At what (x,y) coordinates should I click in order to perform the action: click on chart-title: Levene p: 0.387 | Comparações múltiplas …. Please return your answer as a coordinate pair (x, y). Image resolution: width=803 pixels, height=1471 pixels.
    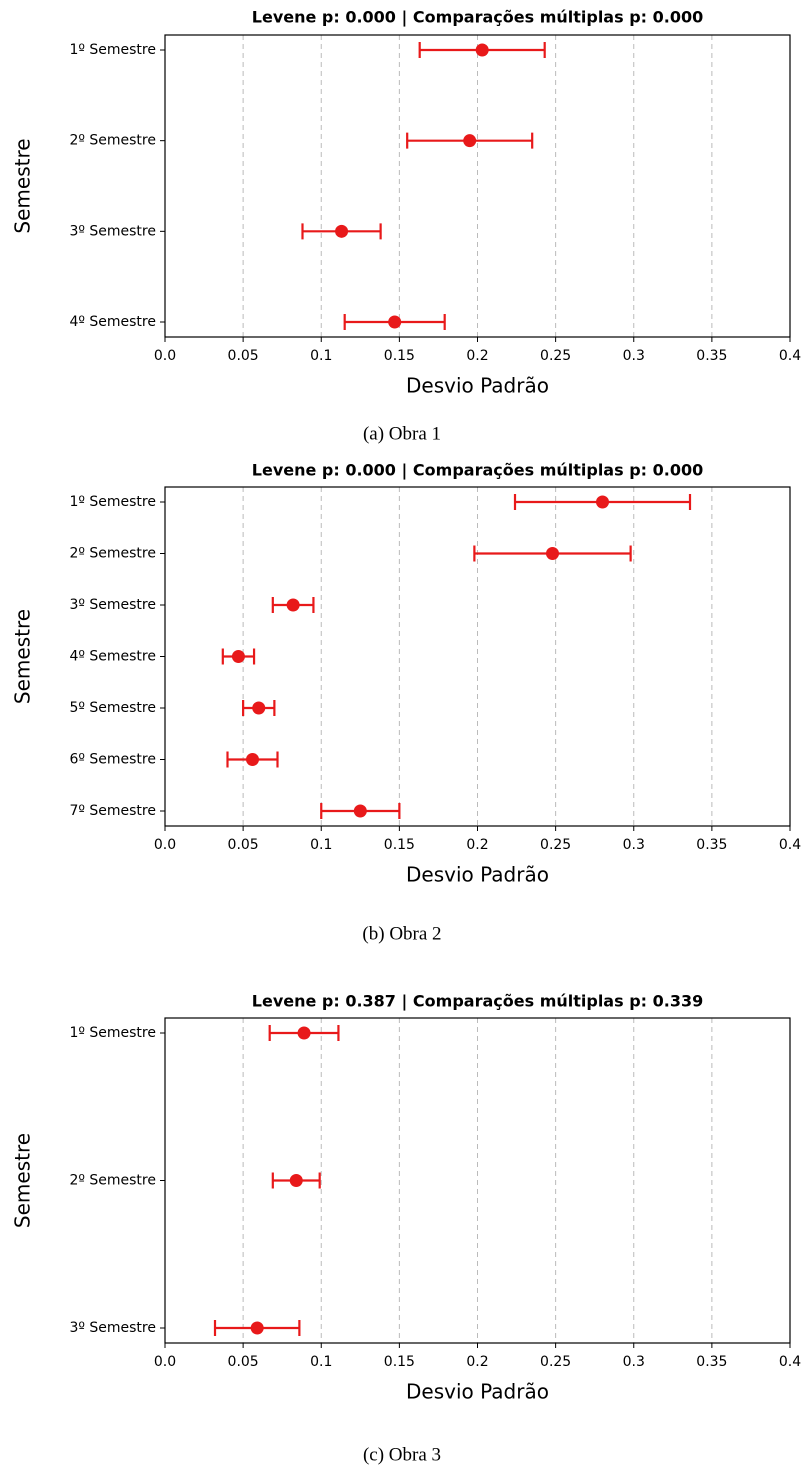
    Looking at the image, I should click on (477, 1002).